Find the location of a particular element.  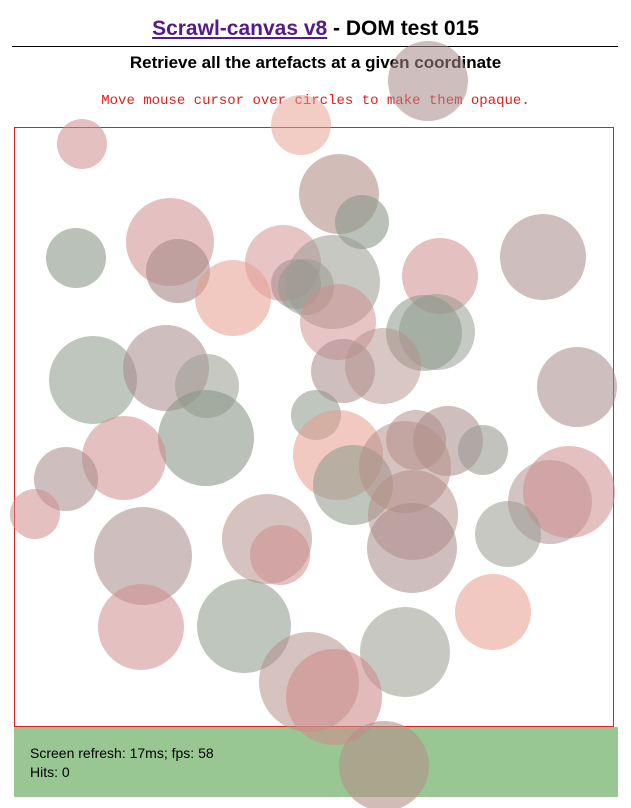

hits-readout: Hits: 0 is located at coordinates (50, 772).